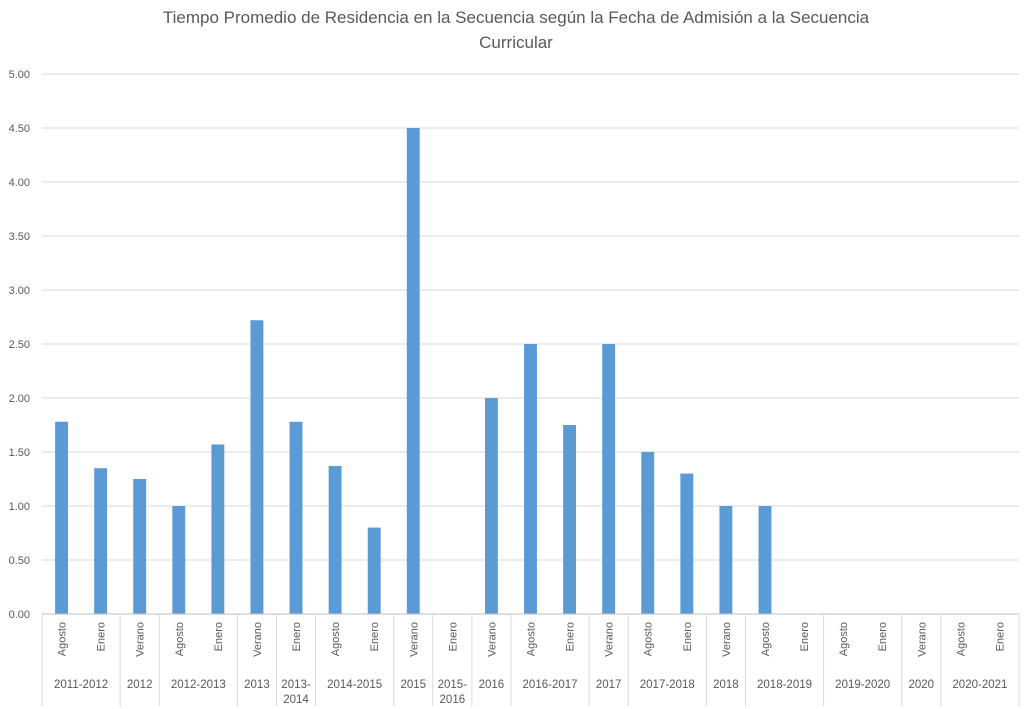 This screenshot has width=1024, height=709. I want to click on x-group-label: 2013-2014, so click(296, 692).